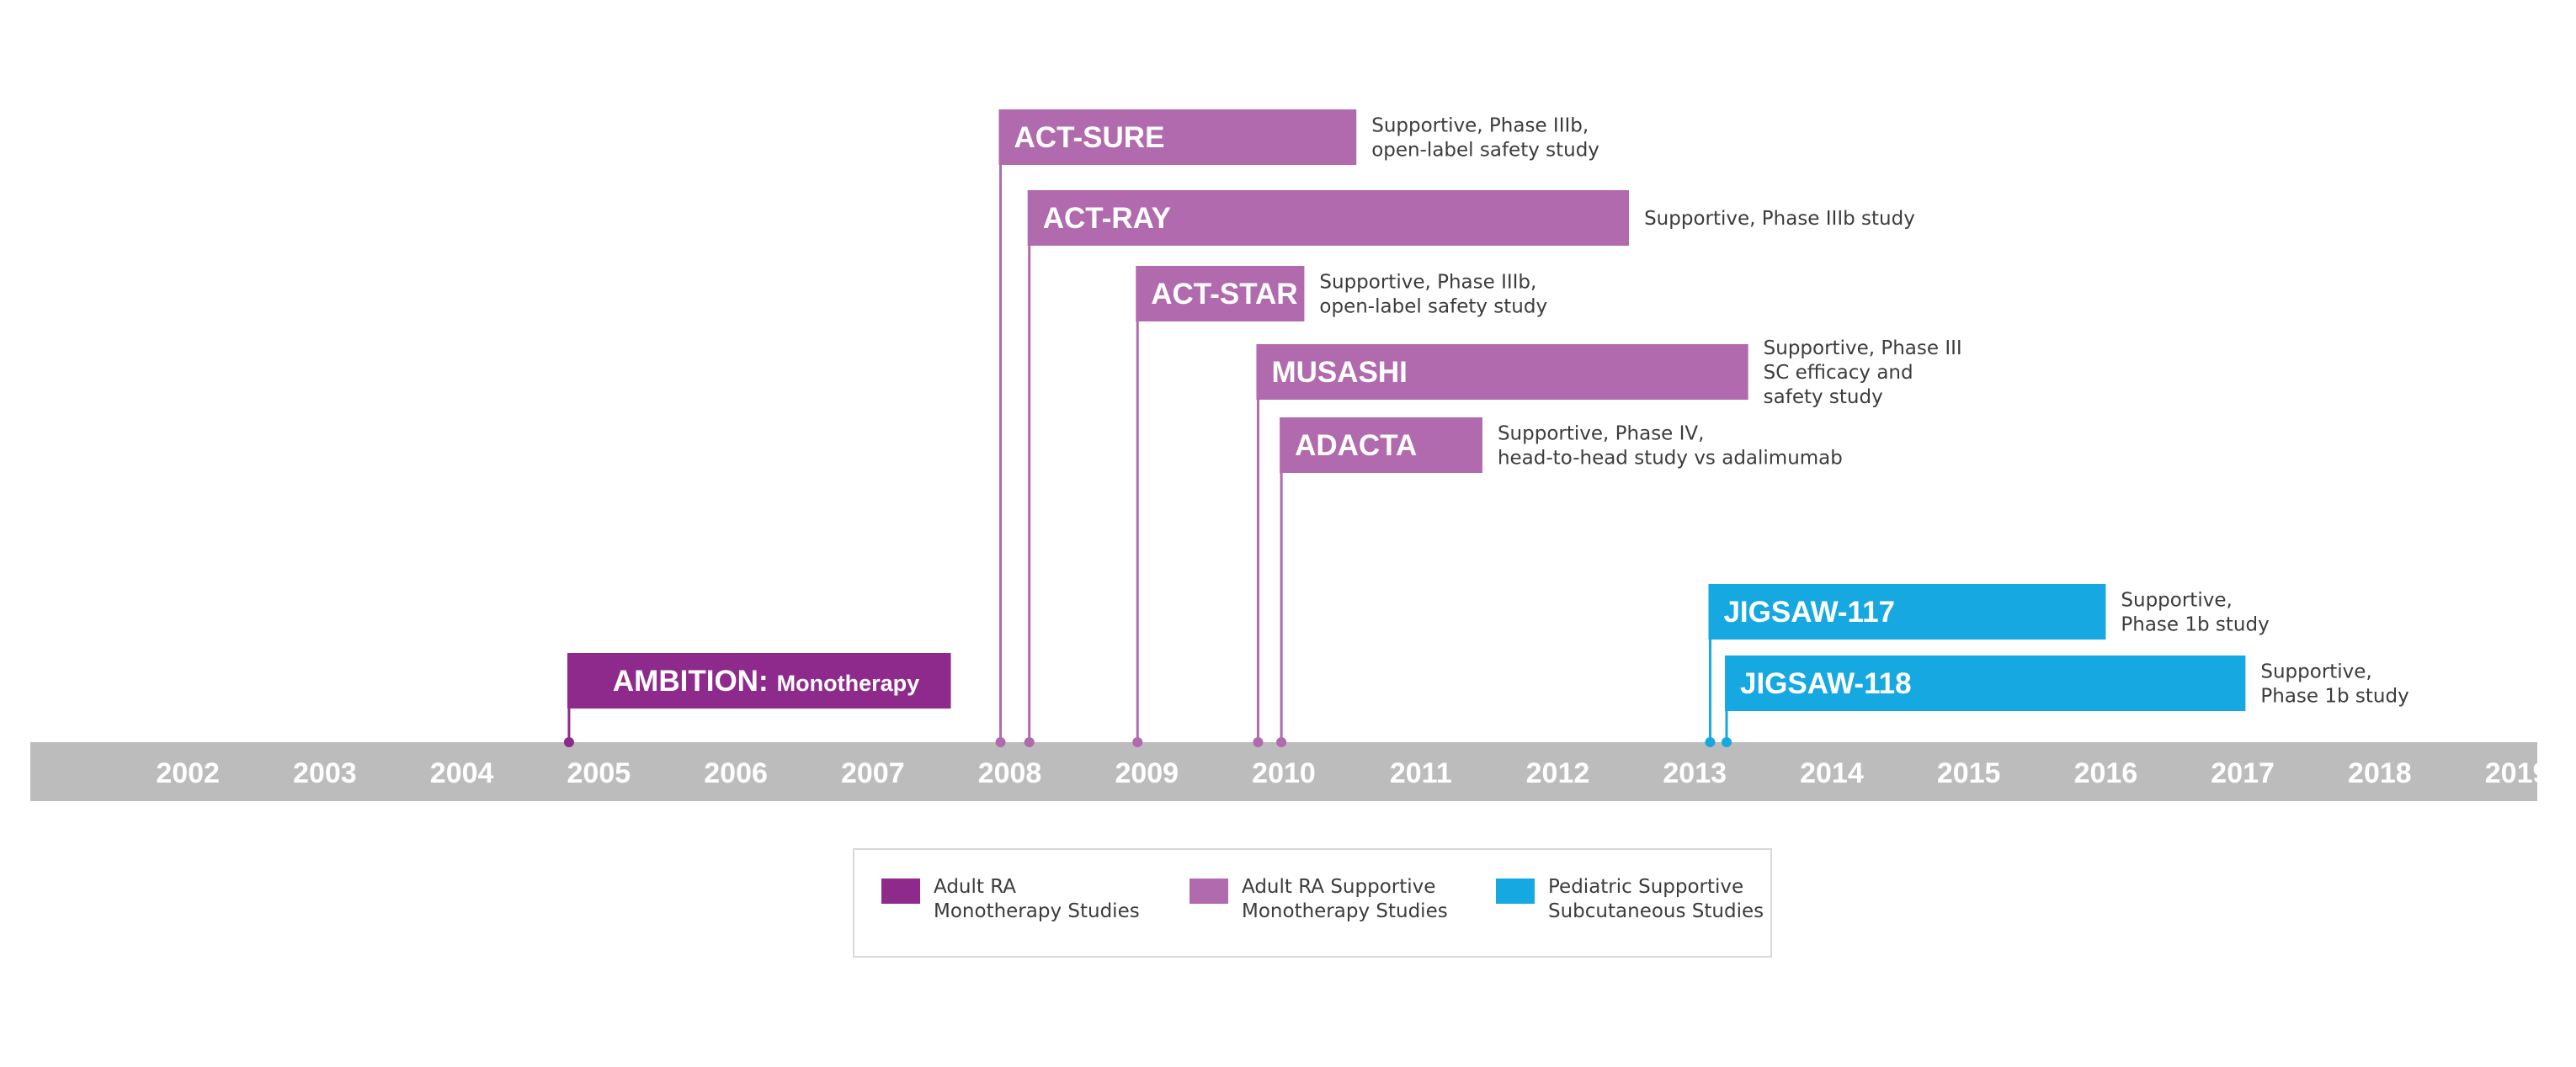  What do you see at coordinates (1839, 373) in the screenshot?
I see `musashi-description-line: SC efficacy and` at bounding box center [1839, 373].